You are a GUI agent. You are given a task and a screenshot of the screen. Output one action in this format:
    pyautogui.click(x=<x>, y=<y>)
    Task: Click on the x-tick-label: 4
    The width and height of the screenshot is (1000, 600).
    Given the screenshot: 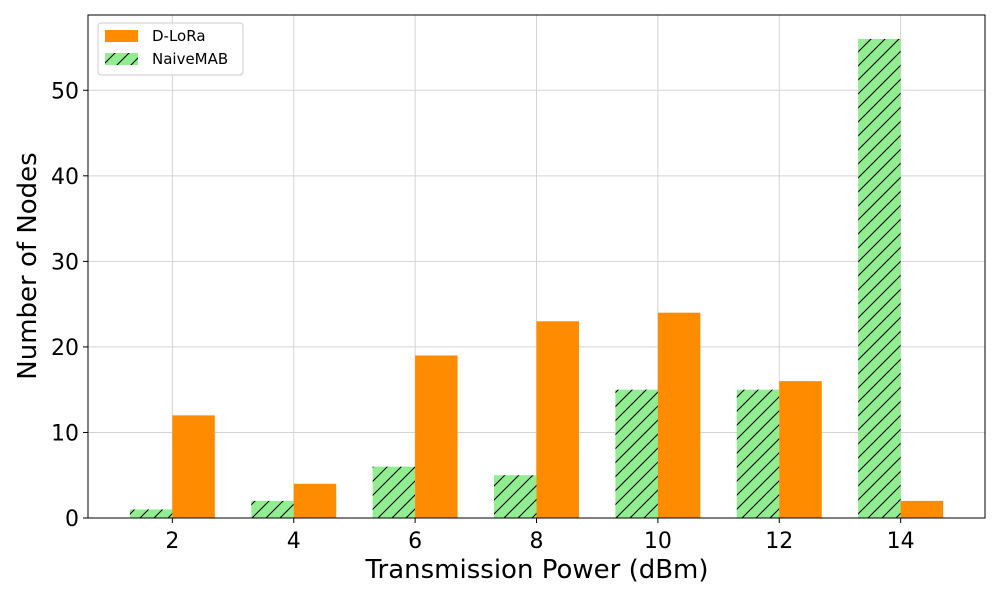 What is the action you would take?
    pyautogui.click(x=294, y=541)
    